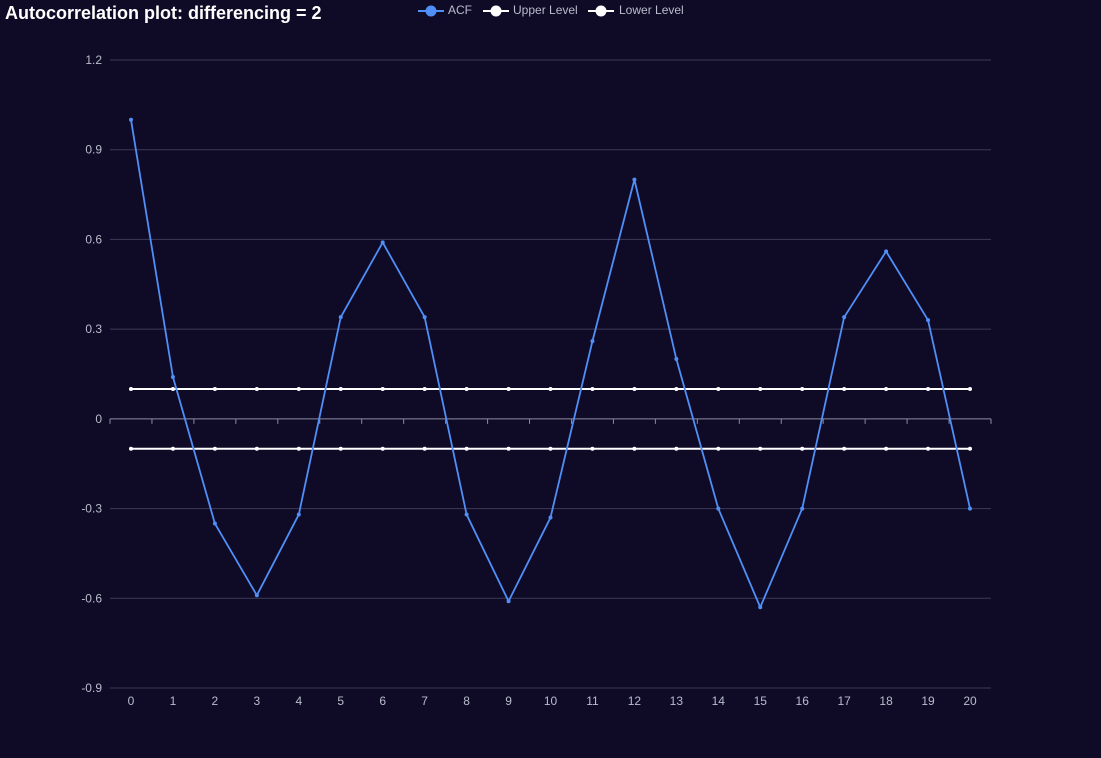  I want to click on x-tick-label: 0, so click(131, 701).